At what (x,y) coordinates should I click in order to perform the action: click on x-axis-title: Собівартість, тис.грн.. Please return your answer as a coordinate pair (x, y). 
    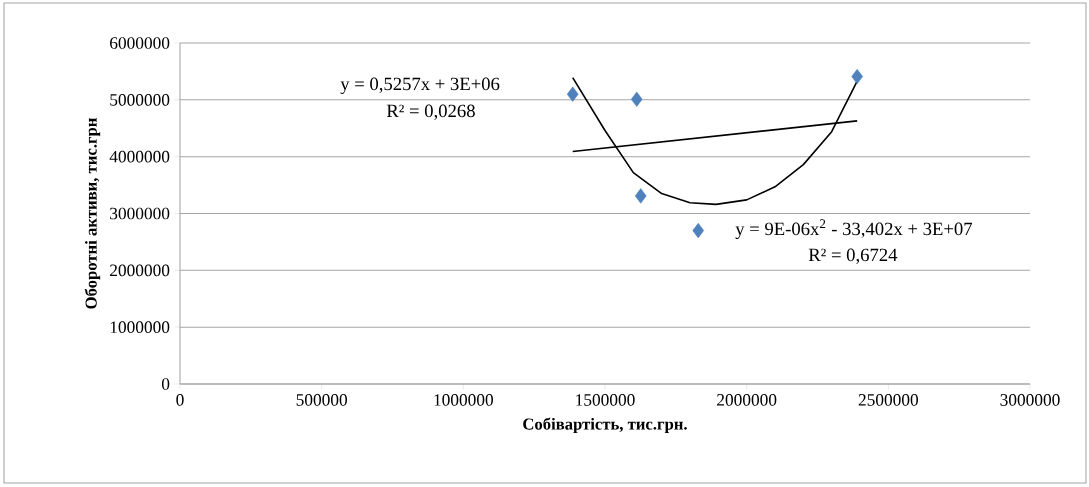
    Looking at the image, I should click on (605, 425).